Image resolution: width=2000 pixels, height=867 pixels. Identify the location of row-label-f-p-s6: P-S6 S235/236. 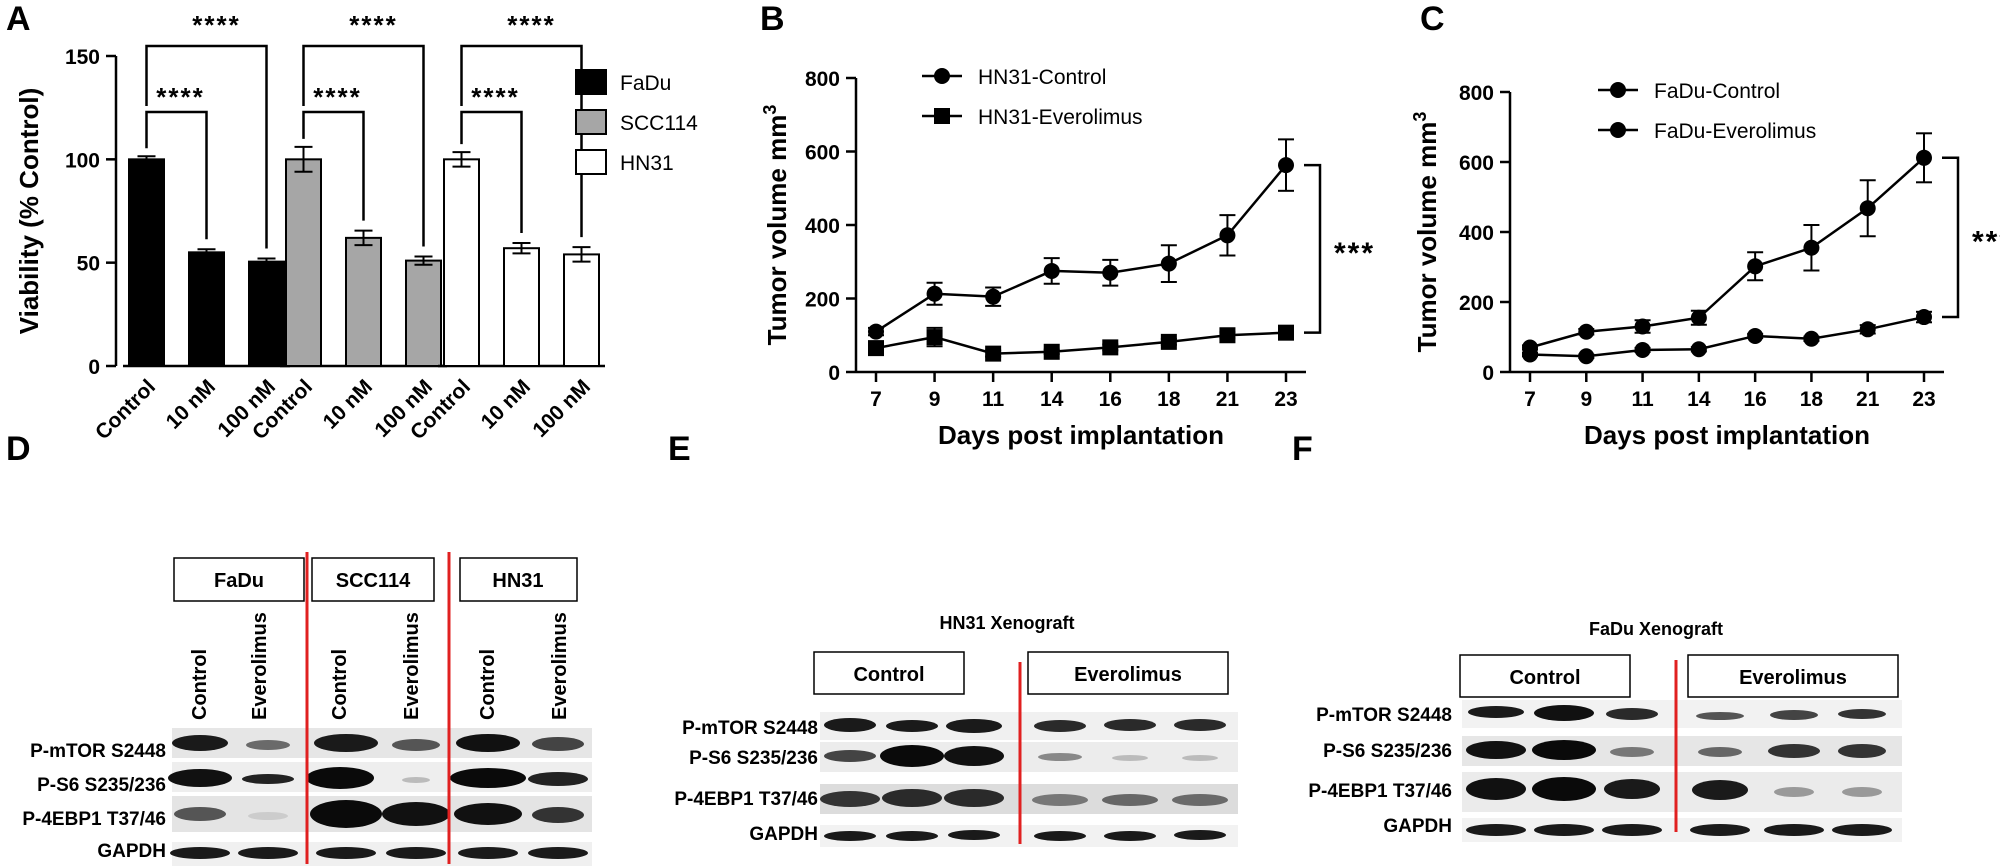
(1387, 751).